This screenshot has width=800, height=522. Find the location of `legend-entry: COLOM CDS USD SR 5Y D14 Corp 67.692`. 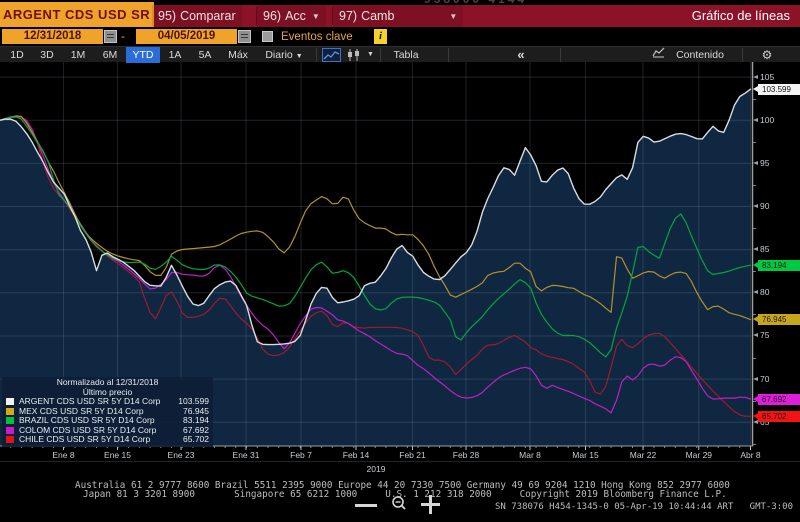

legend-entry: COLOM CDS USD SR 5Y D14 Corp 67.692 is located at coordinates (107, 430).